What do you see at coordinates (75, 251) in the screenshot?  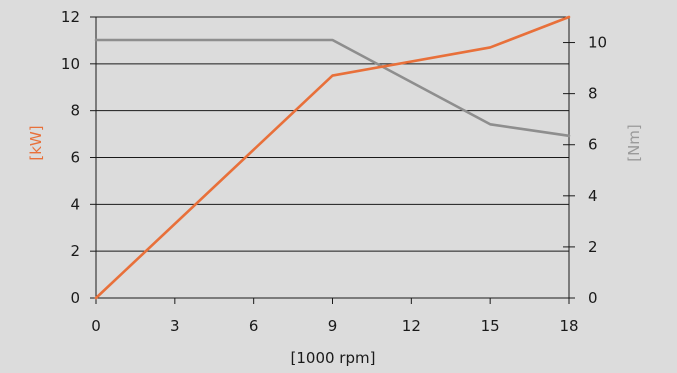 I see `y-left-tick-label: 2` at bounding box center [75, 251].